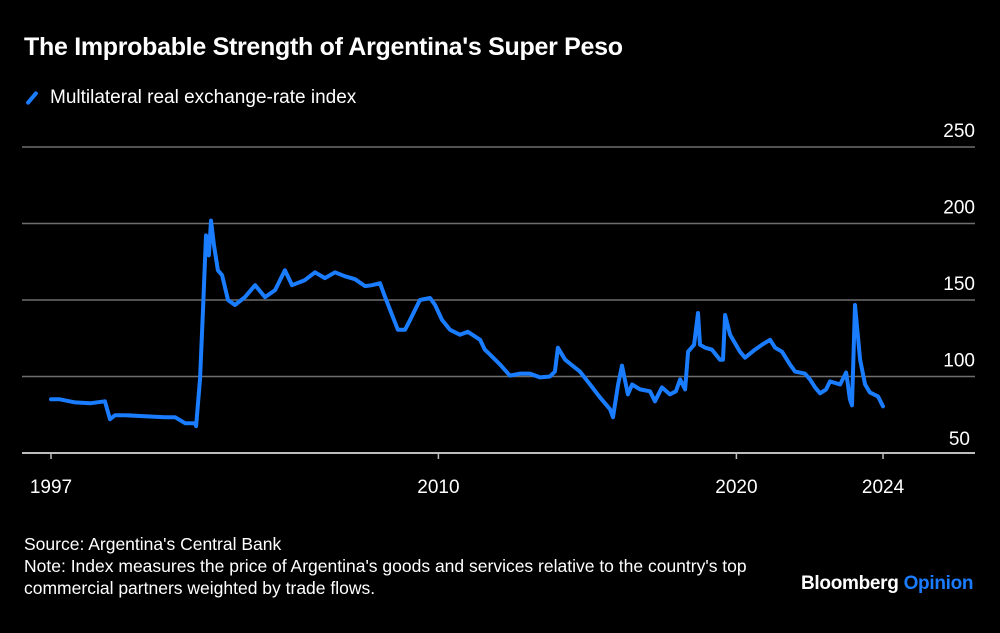 The height and width of the screenshot is (633, 1000). What do you see at coordinates (51, 487) in the screenshot?
I see `x-tick-label: 1997` at bounding box center [51, 487].